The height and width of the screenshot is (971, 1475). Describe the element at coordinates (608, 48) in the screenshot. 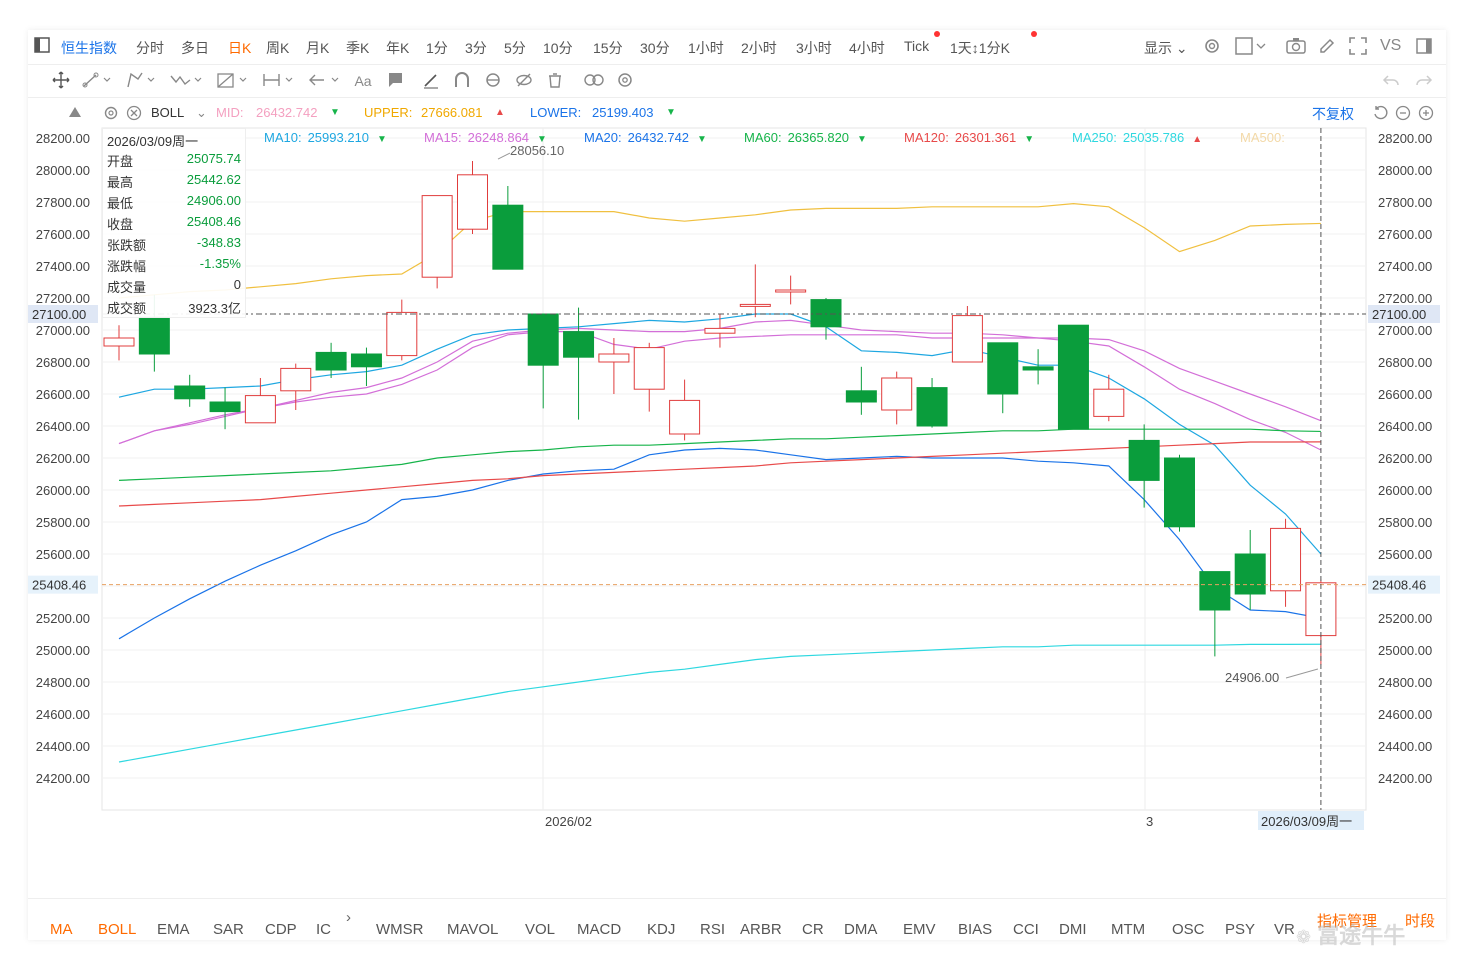

I see `period-tab-11: 15分` at that location.